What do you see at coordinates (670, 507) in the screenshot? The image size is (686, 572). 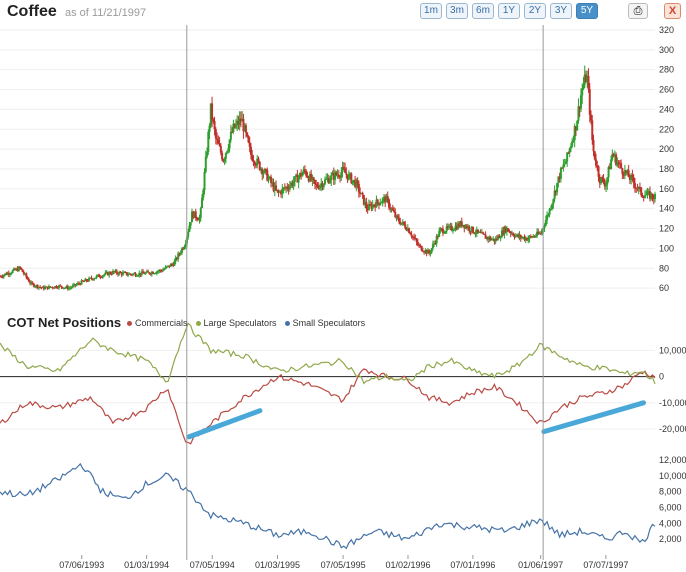 I see `small-spec-y-tick-label: 6,000` at bounding box center [670, 507].